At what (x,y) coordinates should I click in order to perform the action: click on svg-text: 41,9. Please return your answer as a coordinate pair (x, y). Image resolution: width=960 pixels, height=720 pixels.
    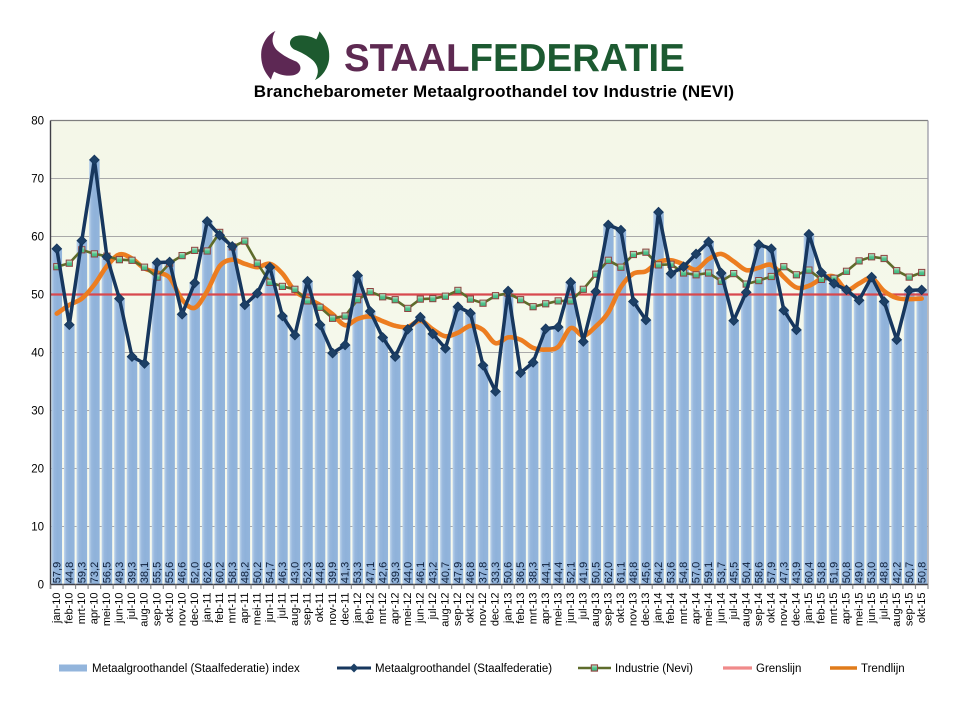
    Looking at the image, I should click on (584, 572).